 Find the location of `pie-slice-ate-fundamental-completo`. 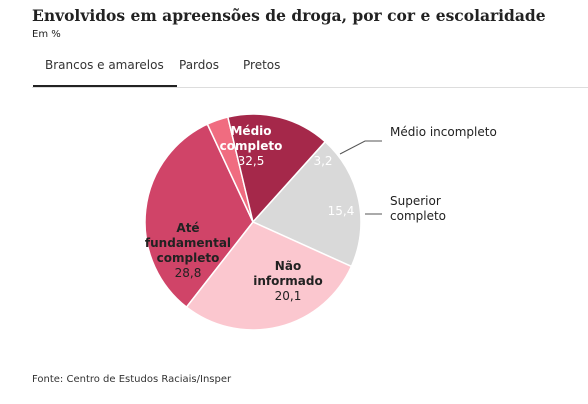

pie-slice-ate-fundamental-completo is located at coordinates (269, 276).